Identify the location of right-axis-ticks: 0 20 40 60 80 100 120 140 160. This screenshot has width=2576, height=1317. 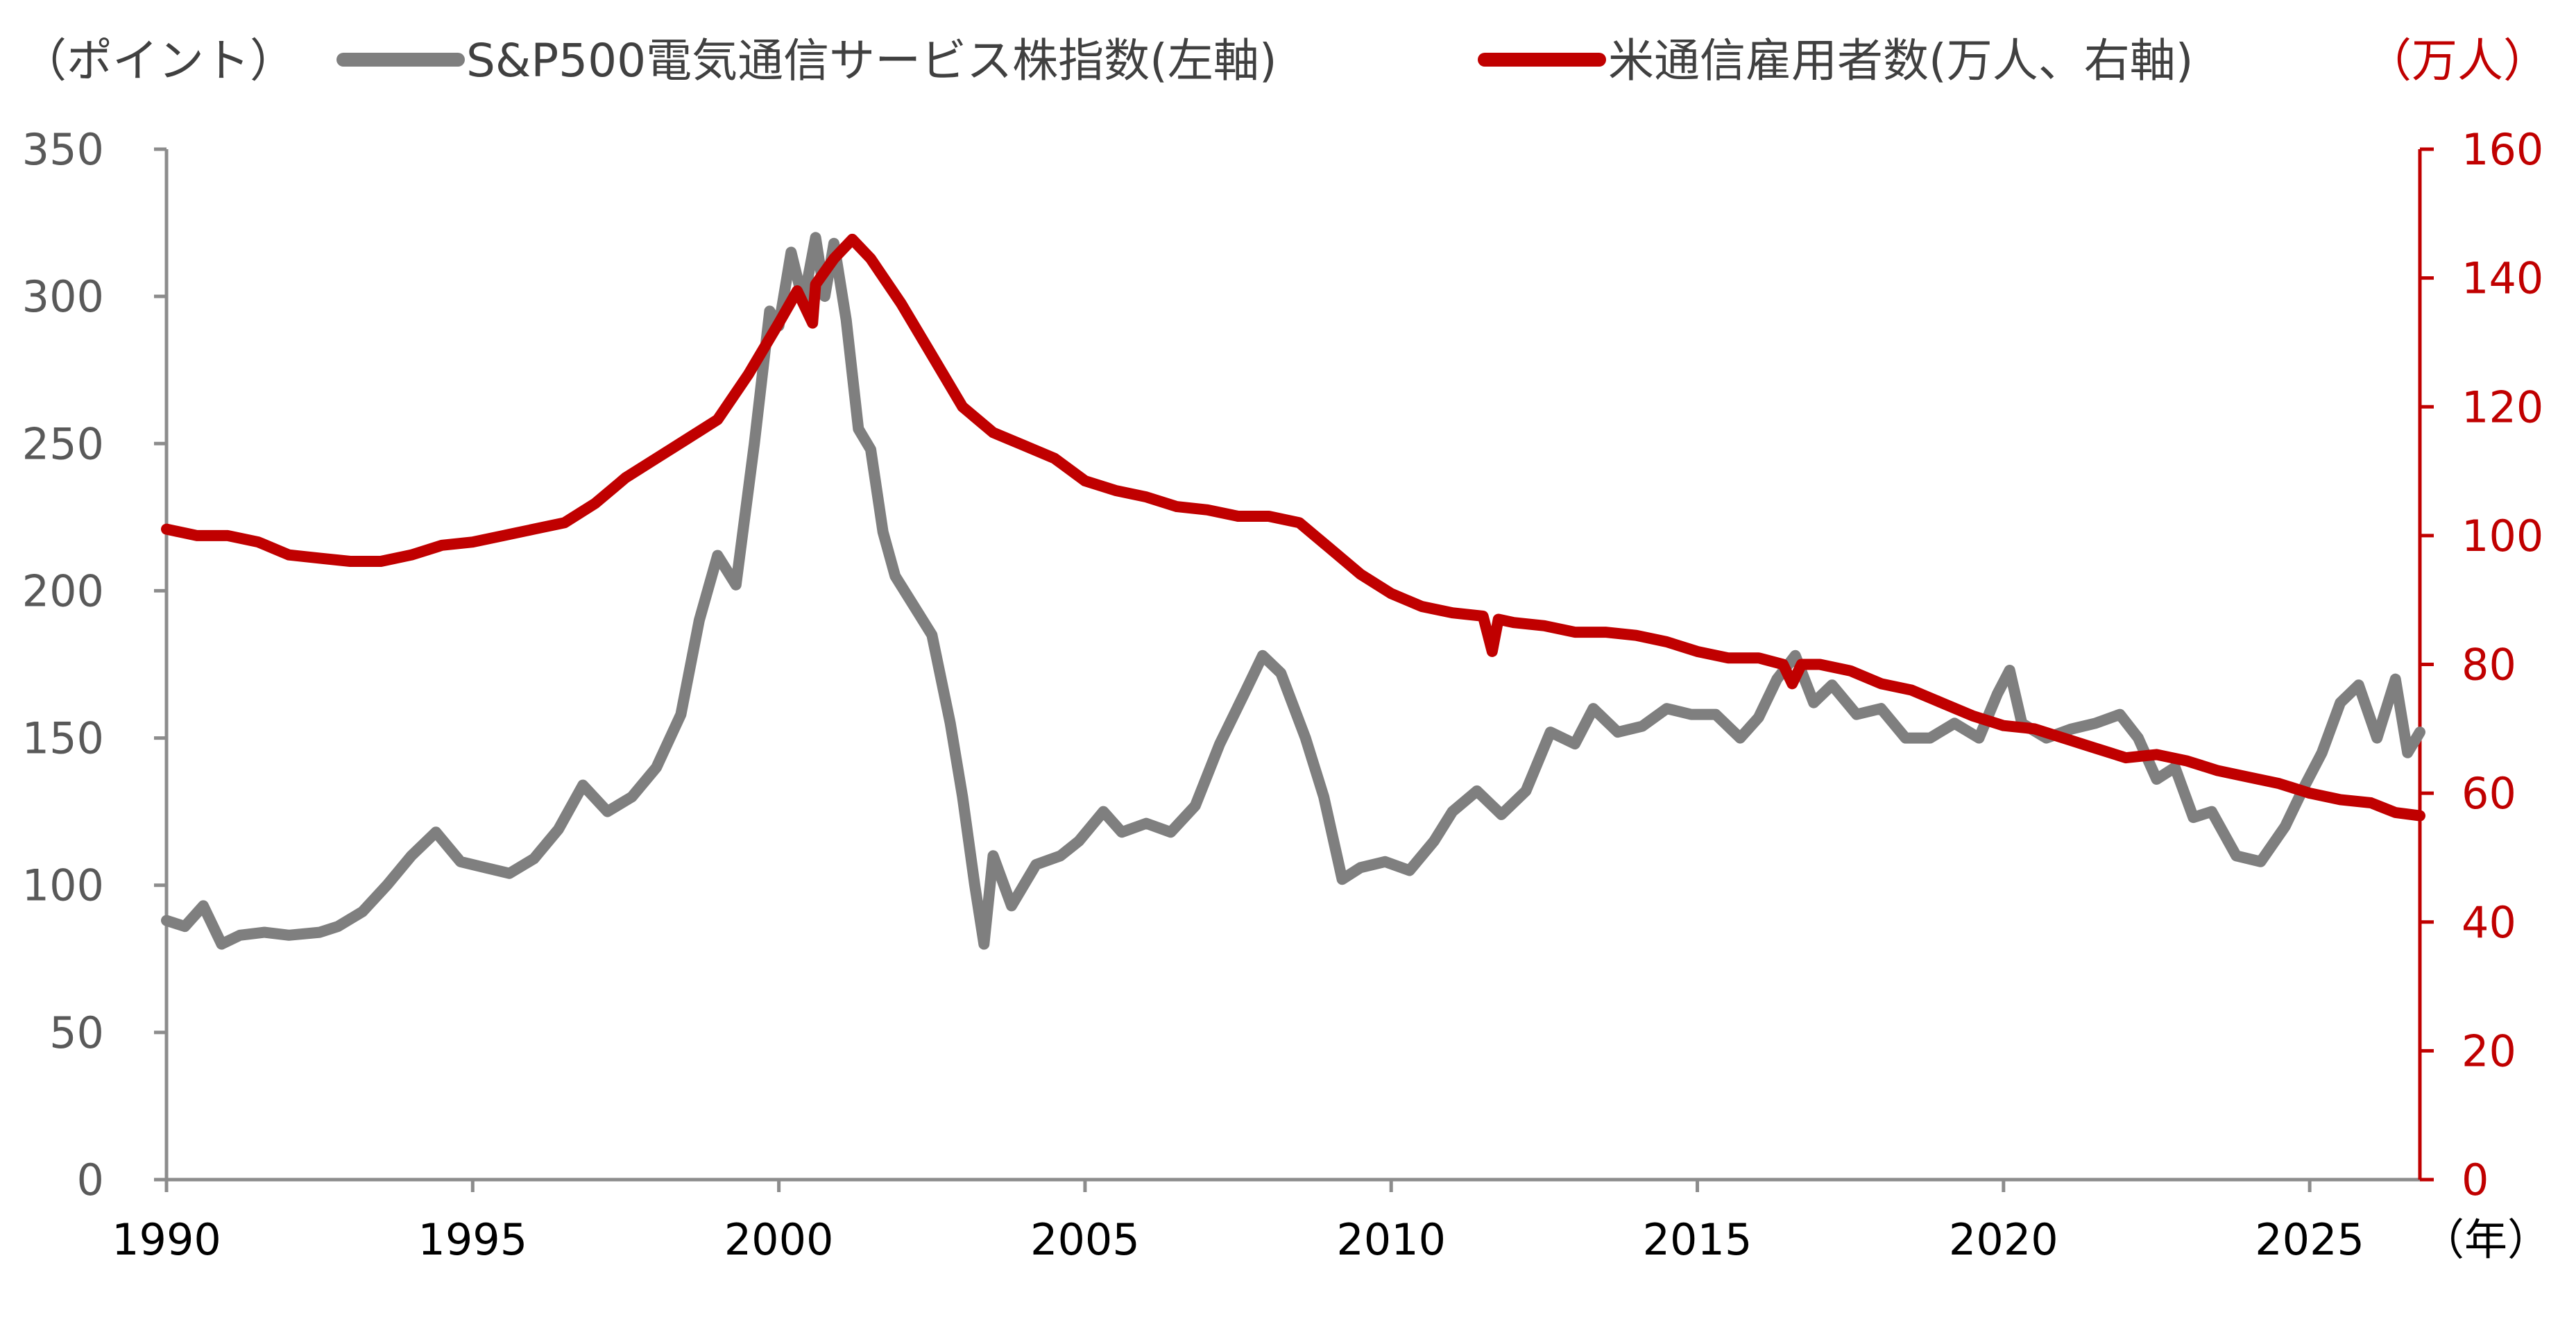
(2481, 664).